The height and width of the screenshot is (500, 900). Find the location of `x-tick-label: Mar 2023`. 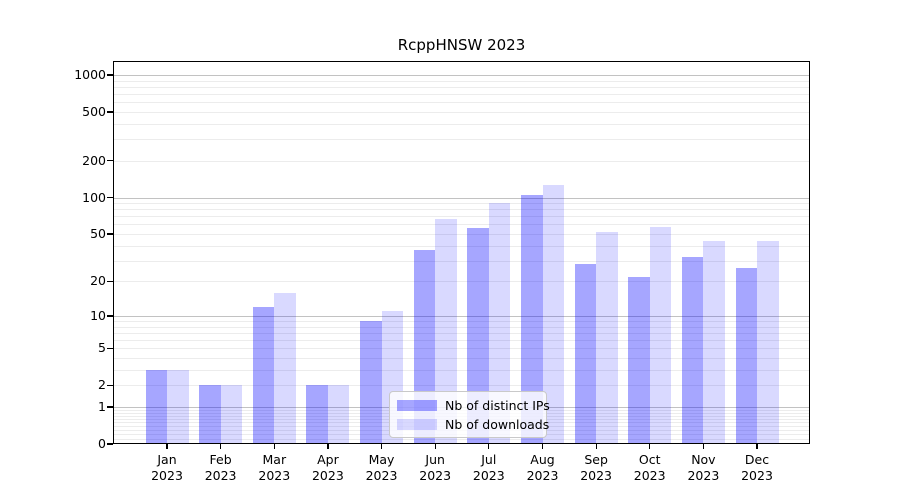

x-tick-label: Mar 2023 is located at coordinates (274, 468).